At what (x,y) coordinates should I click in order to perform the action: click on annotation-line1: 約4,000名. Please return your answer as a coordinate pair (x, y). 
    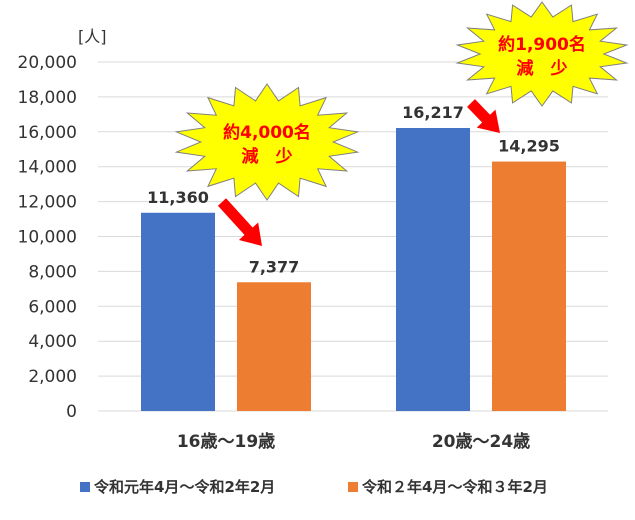
    Looking at the image, I should click on (267, 132).